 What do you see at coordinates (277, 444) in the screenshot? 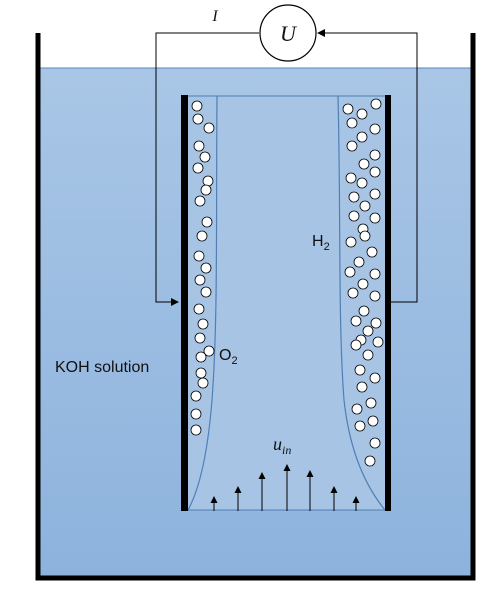
I see `inflow-label-base: u` at bounding box center [277, 444].